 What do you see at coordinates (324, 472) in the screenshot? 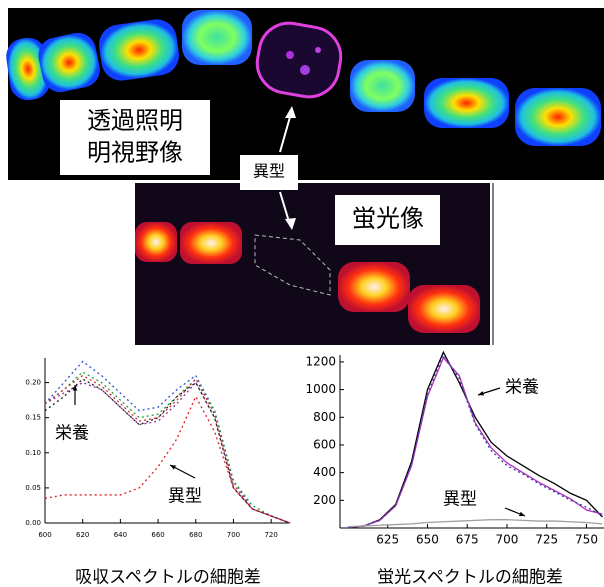
I see `y-tick-label: 400` at bounding box center [324, 472].